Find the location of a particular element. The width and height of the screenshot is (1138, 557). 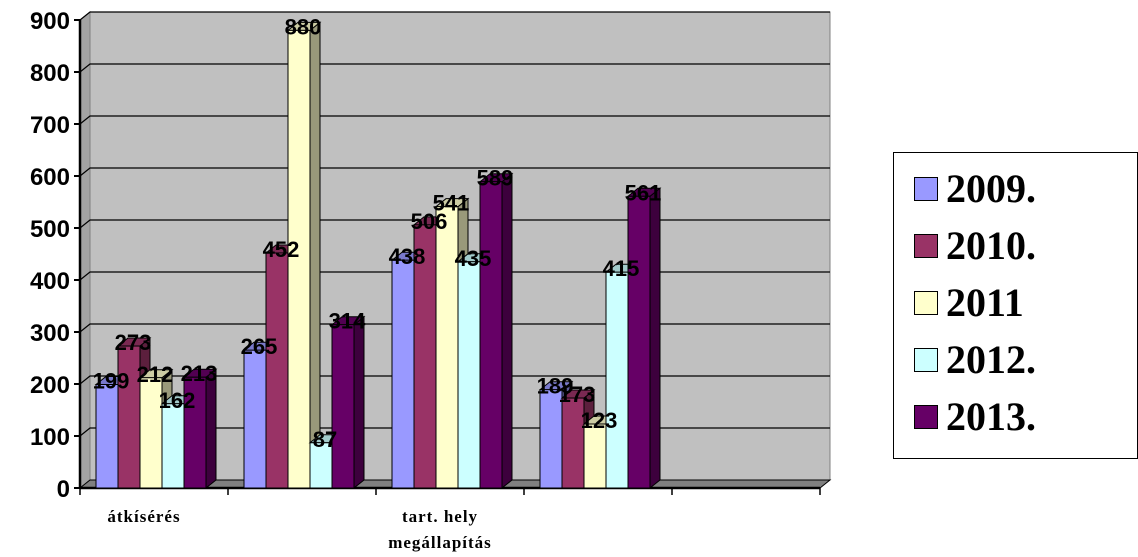

data-label: 452 is located at coordinates (281, 249).